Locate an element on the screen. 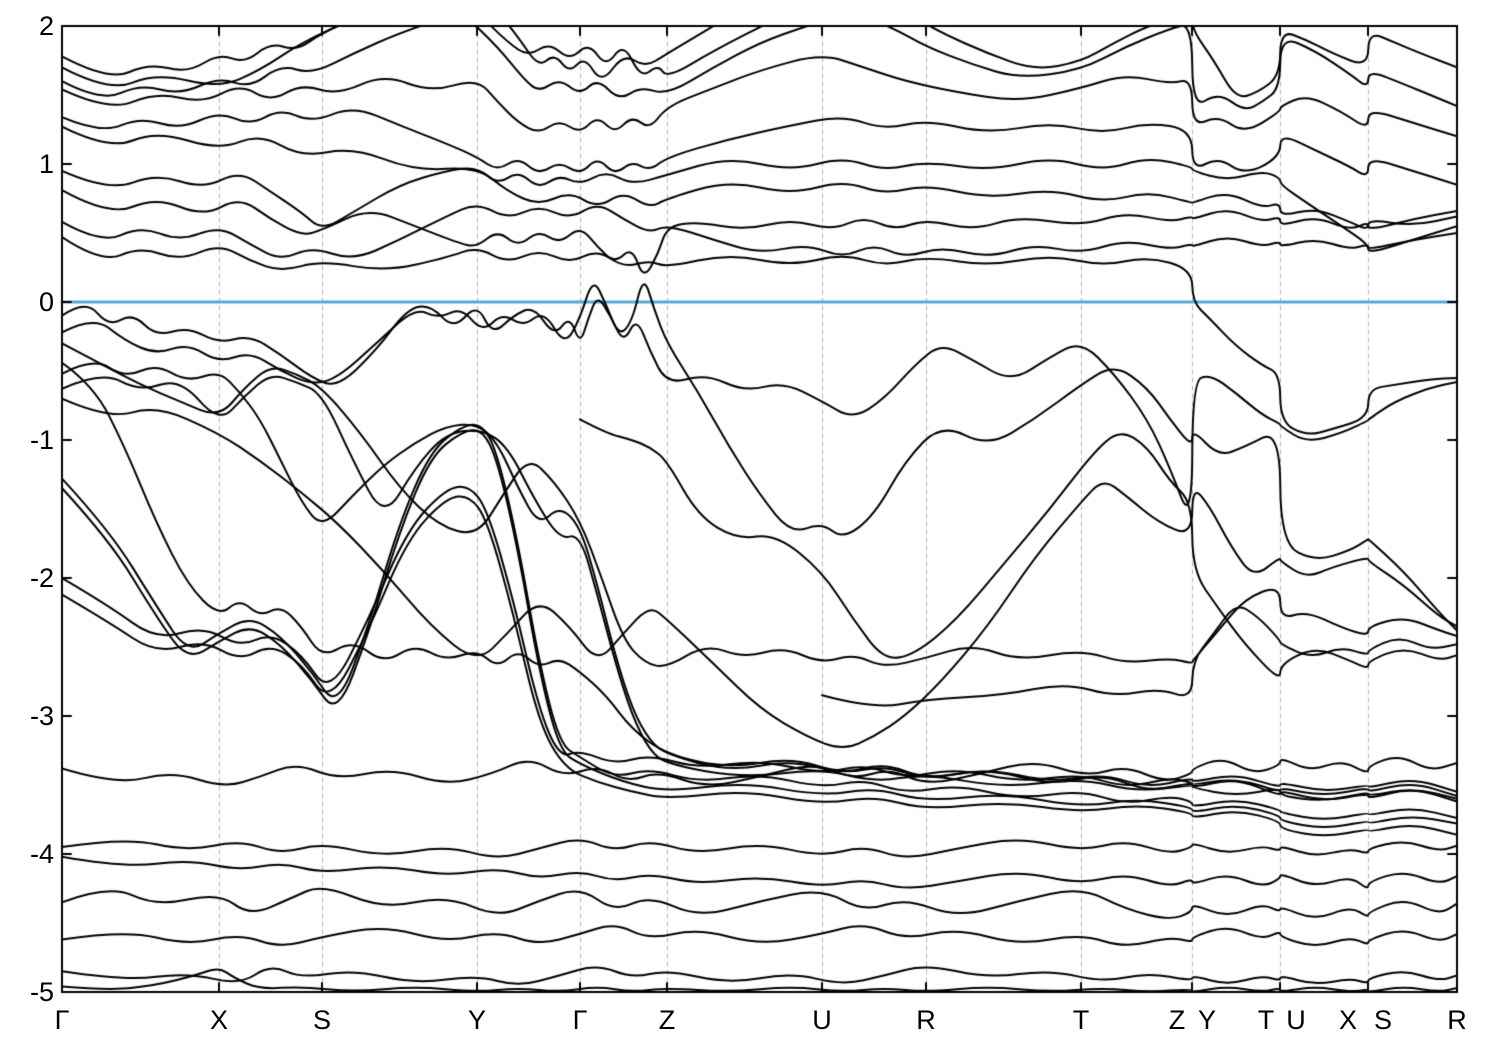 Image resolution: width=1500 pixels, height=1050 pixels. y-tick-label: 2 is located at coordinates (46, 26).